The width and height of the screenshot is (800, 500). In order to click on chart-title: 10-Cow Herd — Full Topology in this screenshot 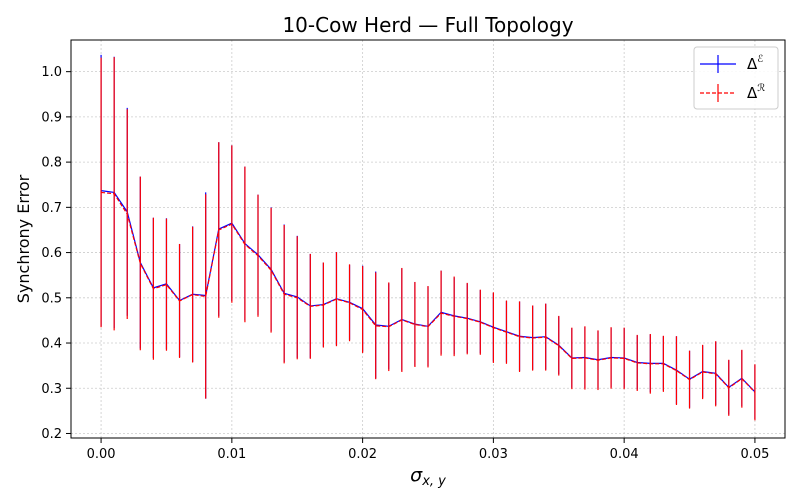, I will do `click(427, 25)`.